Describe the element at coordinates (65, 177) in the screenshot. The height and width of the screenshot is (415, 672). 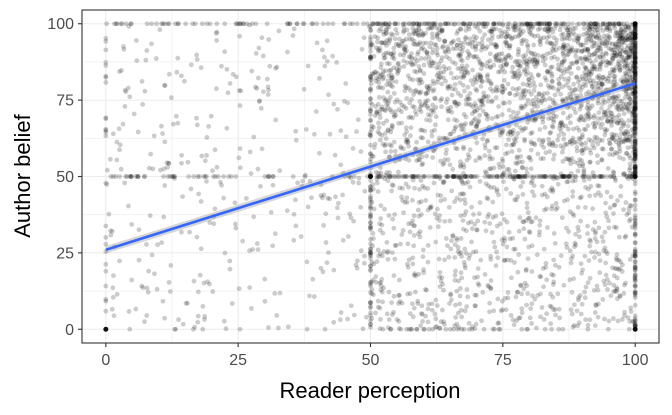
I see `y-tick-label: 50` at that location.